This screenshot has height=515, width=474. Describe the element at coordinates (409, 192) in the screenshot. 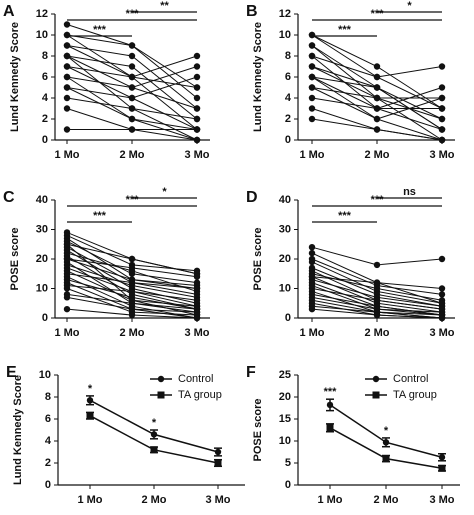

I see `significance-label: ns` at that location.